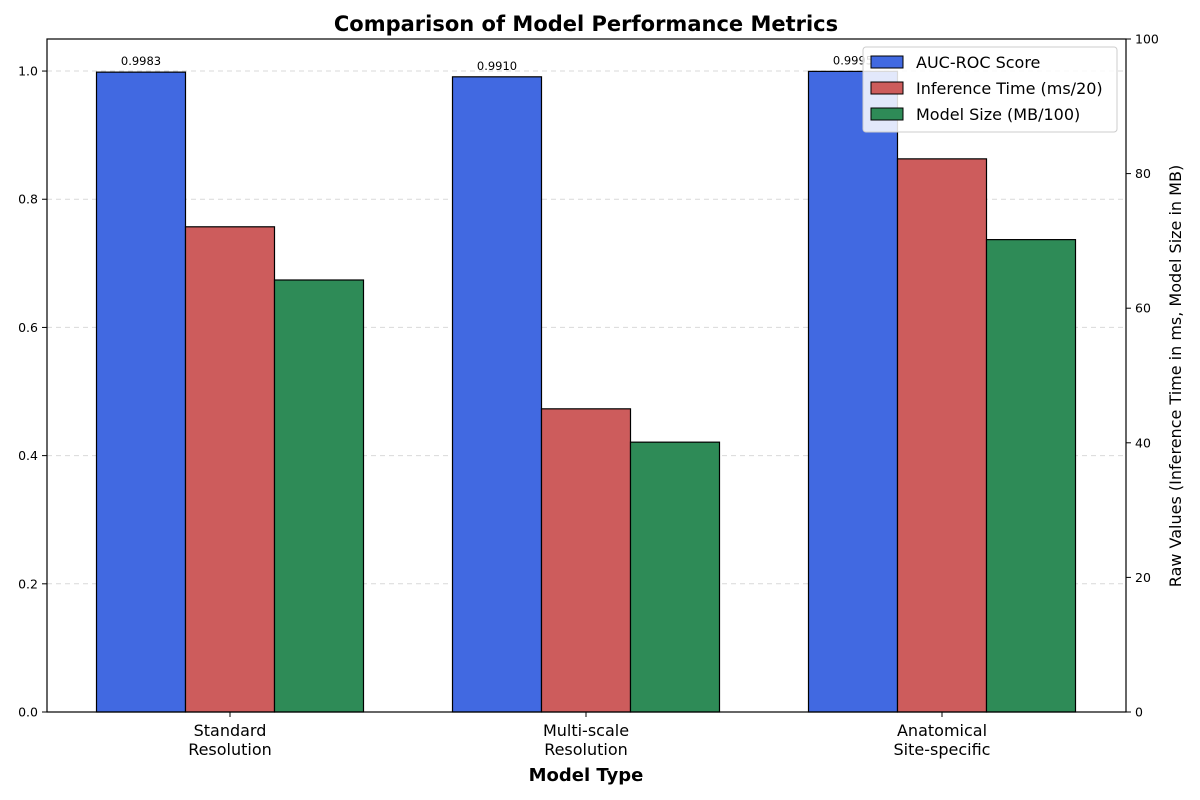 The image size is (1200, 800). Describe the element at coordinates (978, 62) in the screenshot. I see `legend-label: AUC-ROC Score` at that location.